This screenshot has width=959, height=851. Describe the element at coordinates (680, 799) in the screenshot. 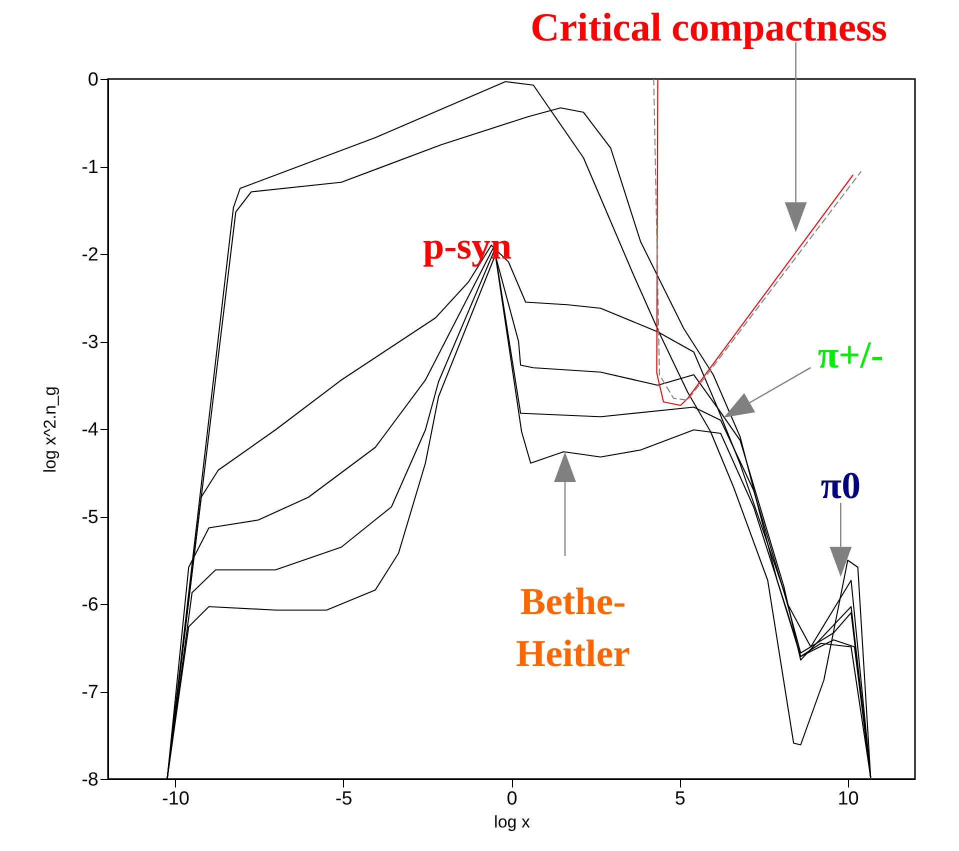

I see `x-tick-label: 5` at that location.